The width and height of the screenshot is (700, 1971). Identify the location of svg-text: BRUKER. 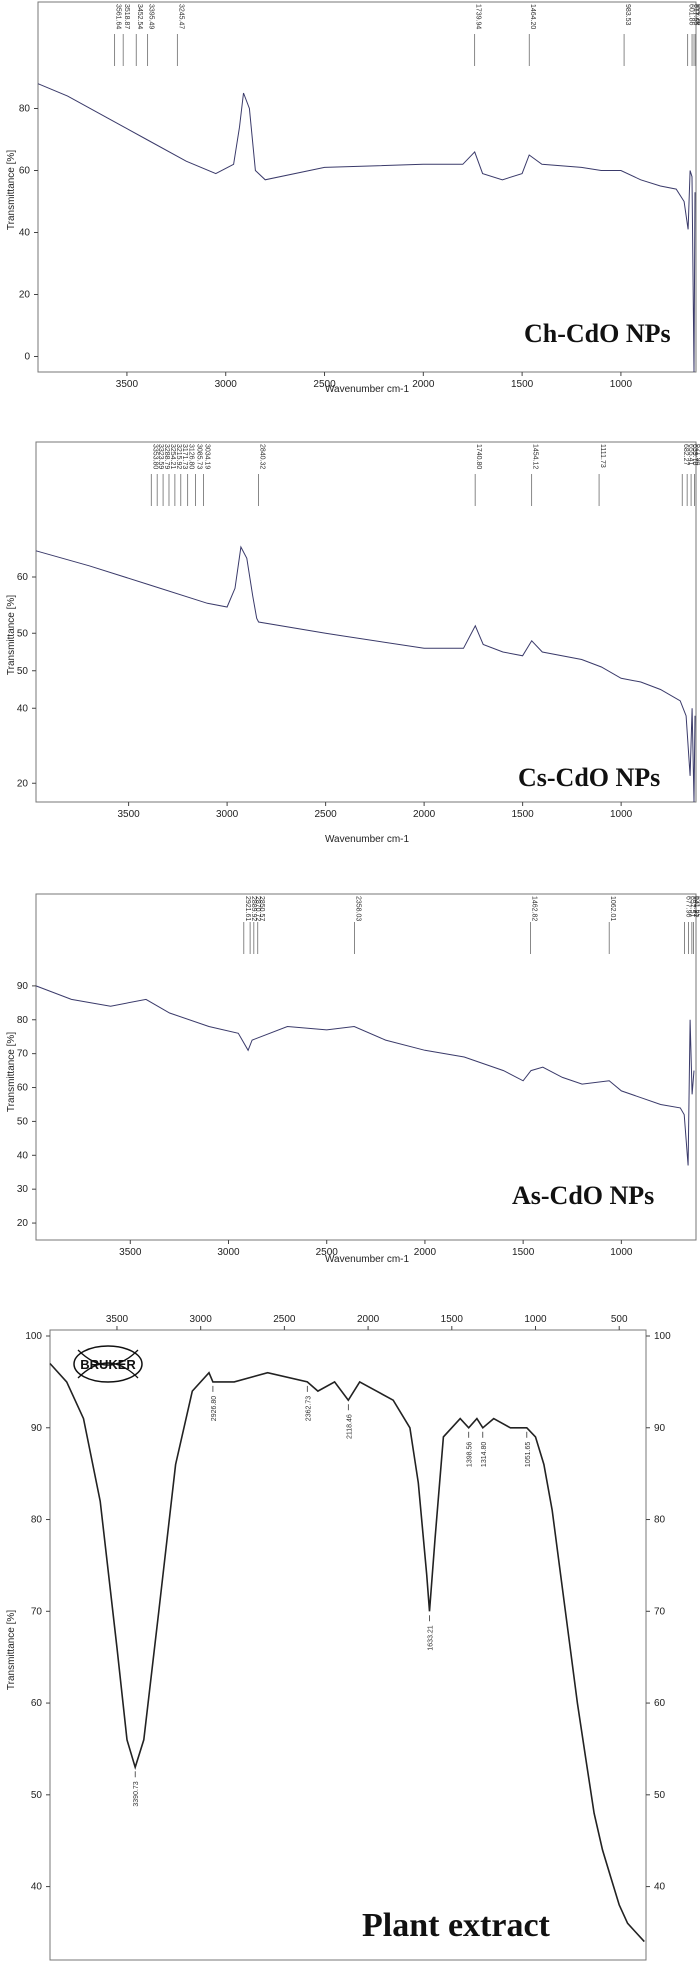
(108, 1364).